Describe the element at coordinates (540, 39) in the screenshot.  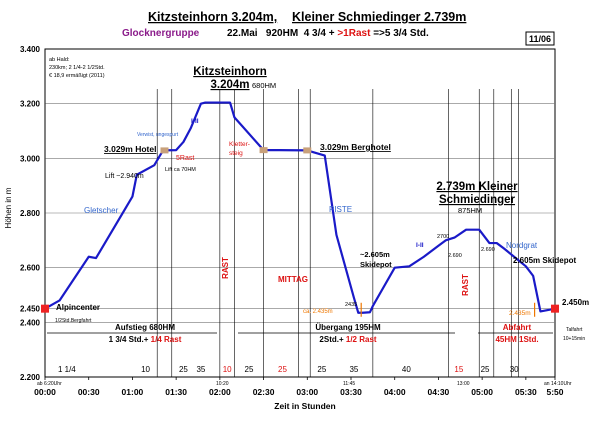
I see `badge-text: 11/06` at that location.